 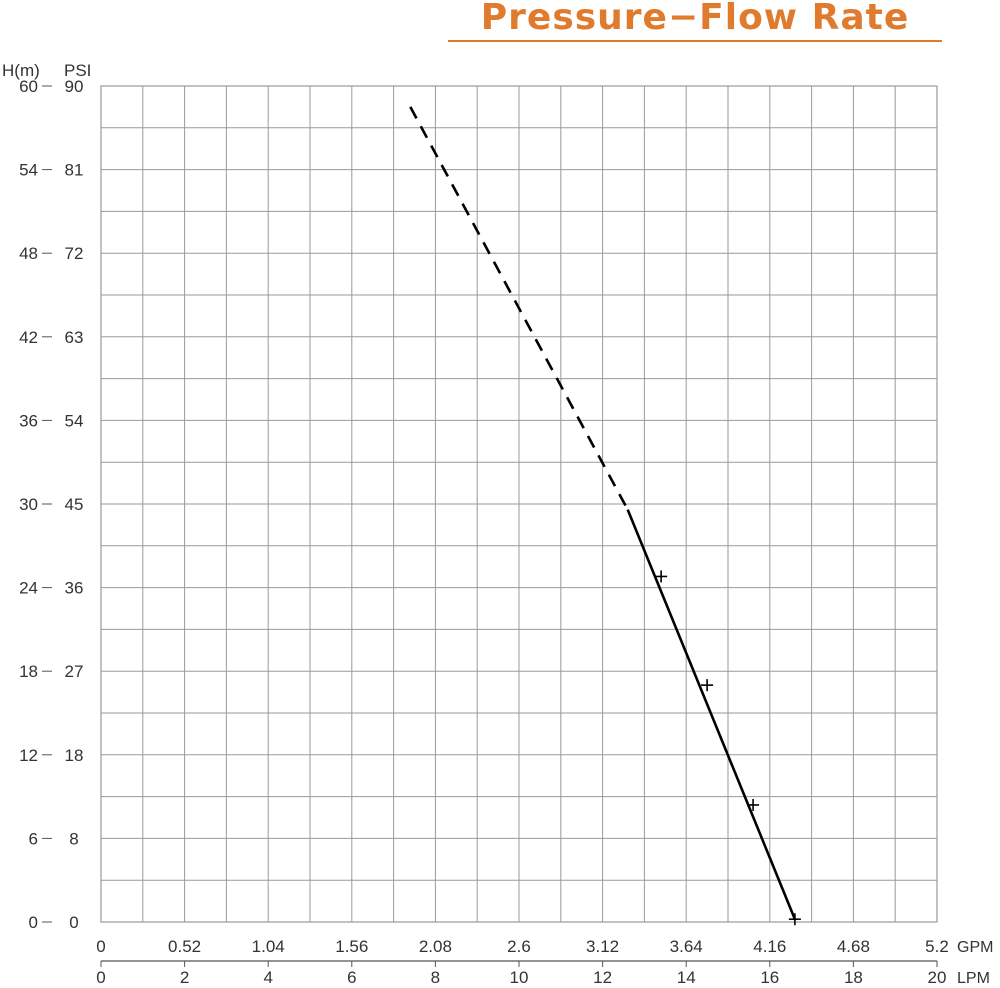 I want to click on y-left-tick-label: 6, so click(x=33, y=838).